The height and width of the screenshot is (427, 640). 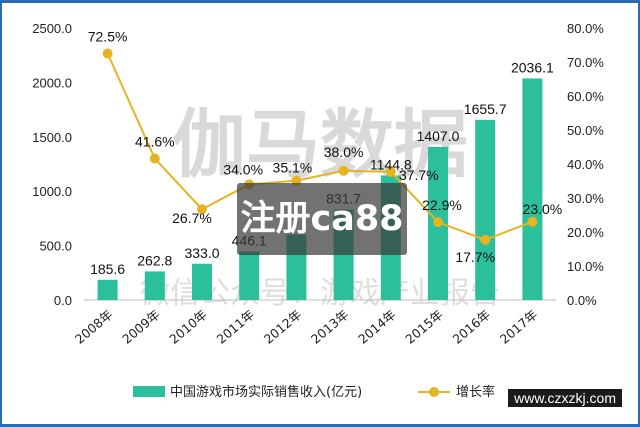 What do you see at coordinates (585, 198) in the screenshot?
I see `y-right-tick-label: 30.0%` at bounding box center [585, 198].